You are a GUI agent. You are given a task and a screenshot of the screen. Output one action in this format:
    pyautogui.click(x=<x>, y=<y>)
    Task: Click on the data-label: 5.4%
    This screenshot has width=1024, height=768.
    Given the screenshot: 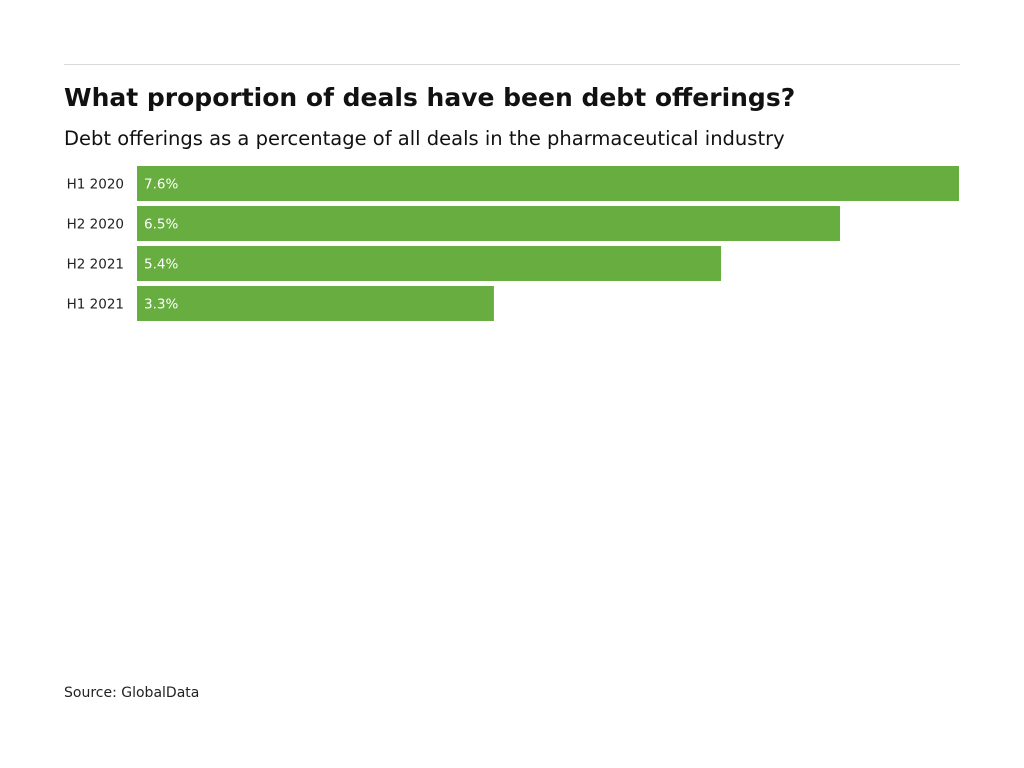 What is the action you would take?
    pyautogui.click(x=161, y=265)
    